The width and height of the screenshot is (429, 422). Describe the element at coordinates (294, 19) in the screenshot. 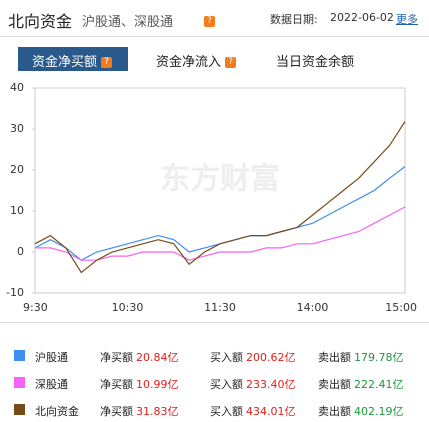

I see `date-label: 数据日期:` at that location.